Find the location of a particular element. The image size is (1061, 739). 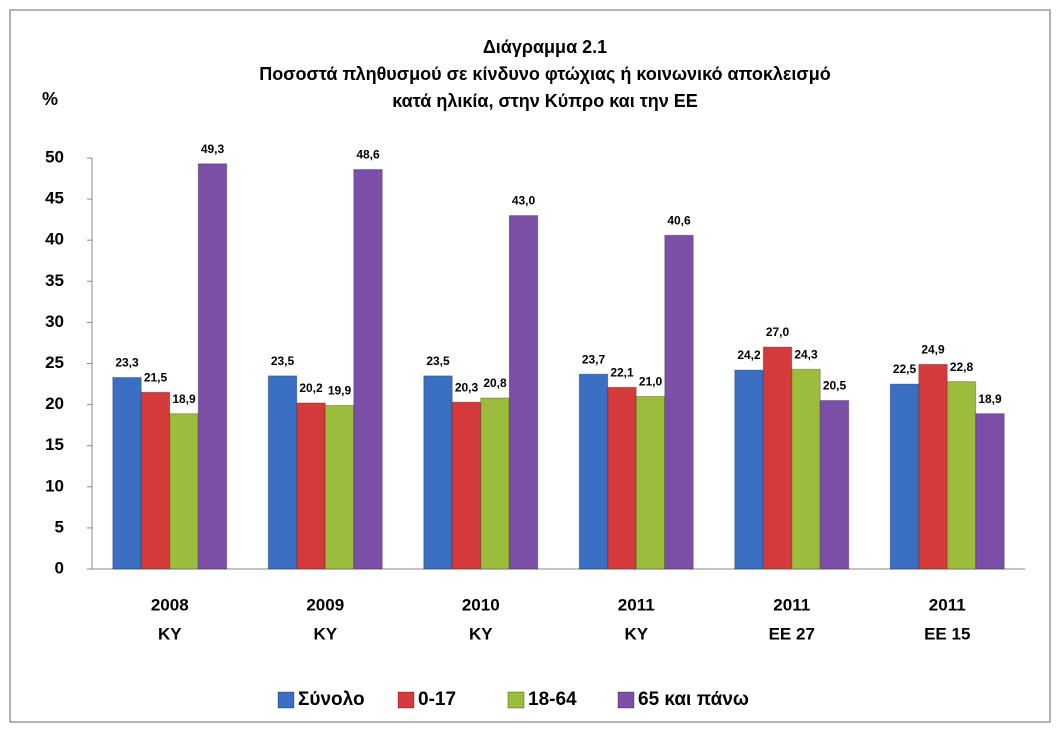

x-tick-label: 2010 is located at coordinates (481, 604).